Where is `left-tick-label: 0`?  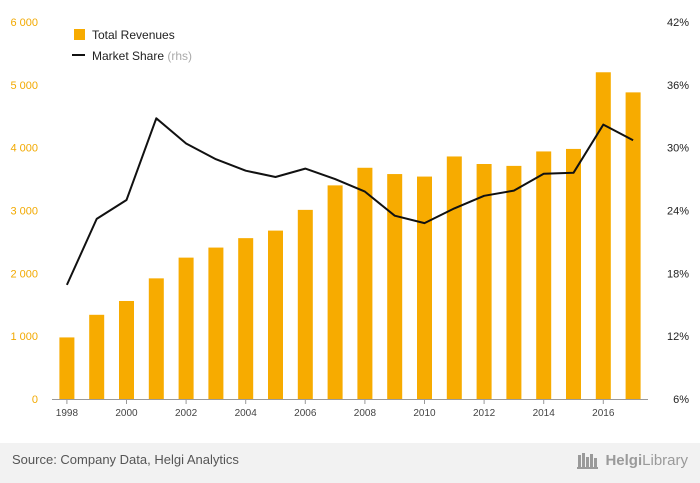
left-tick-label: 0 is located at coordinates (35, 400).